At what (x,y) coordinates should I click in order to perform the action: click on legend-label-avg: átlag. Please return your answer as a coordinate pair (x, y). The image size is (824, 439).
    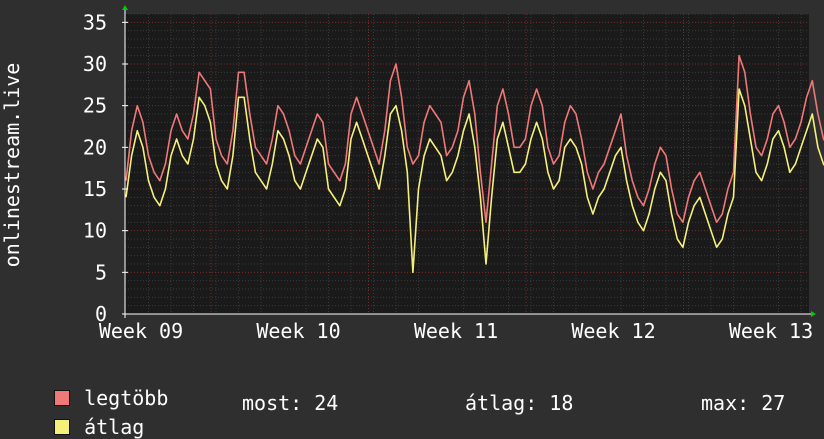
    Looking at the image, I should click on (114, 427).